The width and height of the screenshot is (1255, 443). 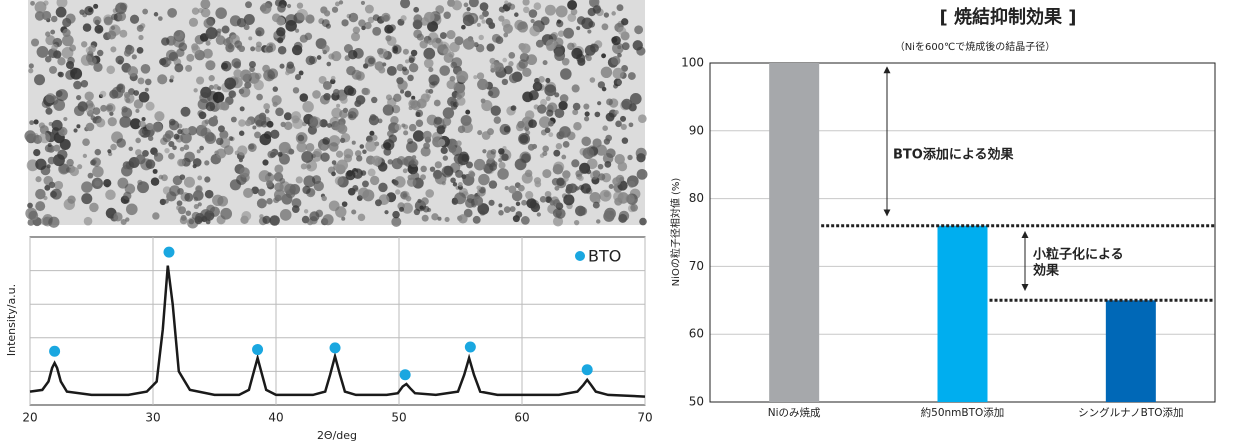 I want to click on peak-marker, so click(x=470, y=347).